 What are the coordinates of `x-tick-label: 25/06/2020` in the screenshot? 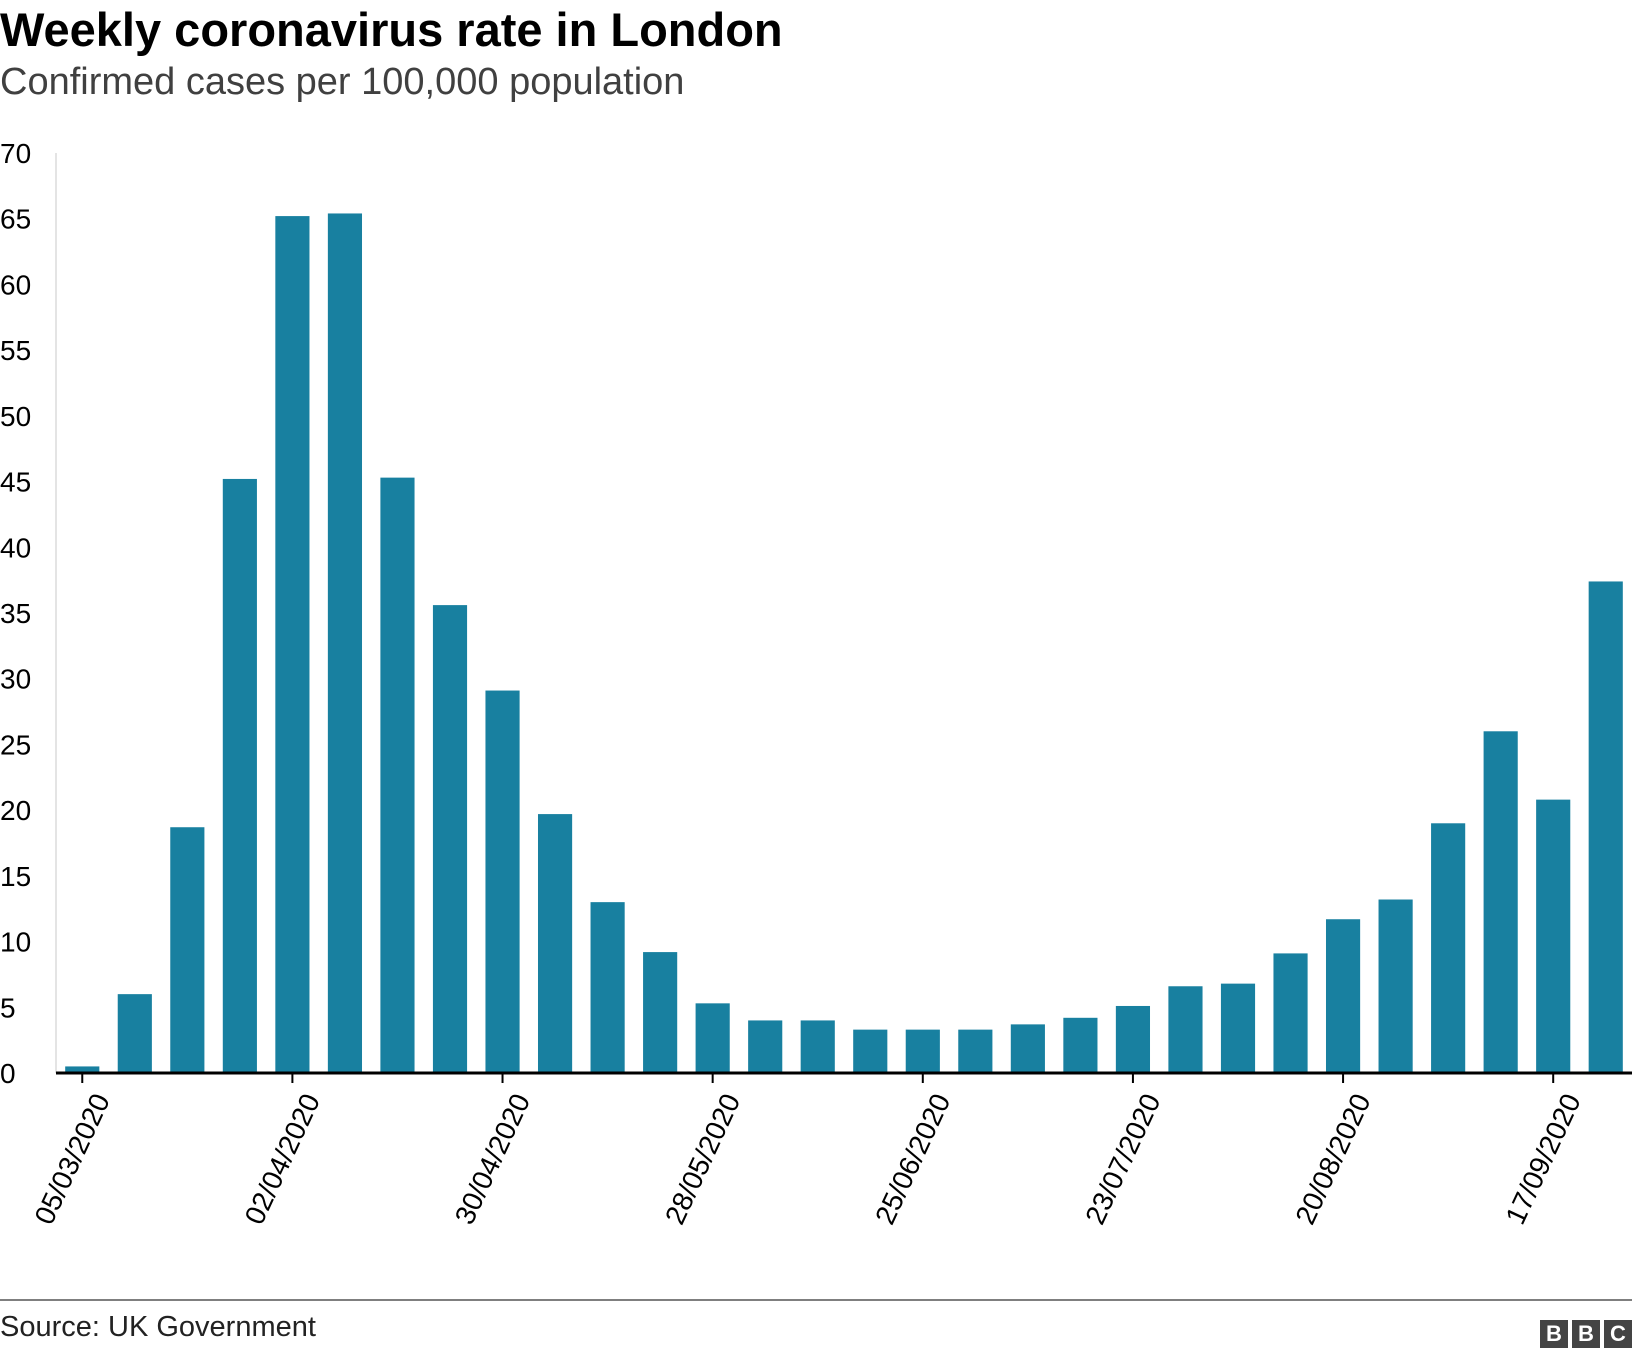 It's located at (912, 1159).